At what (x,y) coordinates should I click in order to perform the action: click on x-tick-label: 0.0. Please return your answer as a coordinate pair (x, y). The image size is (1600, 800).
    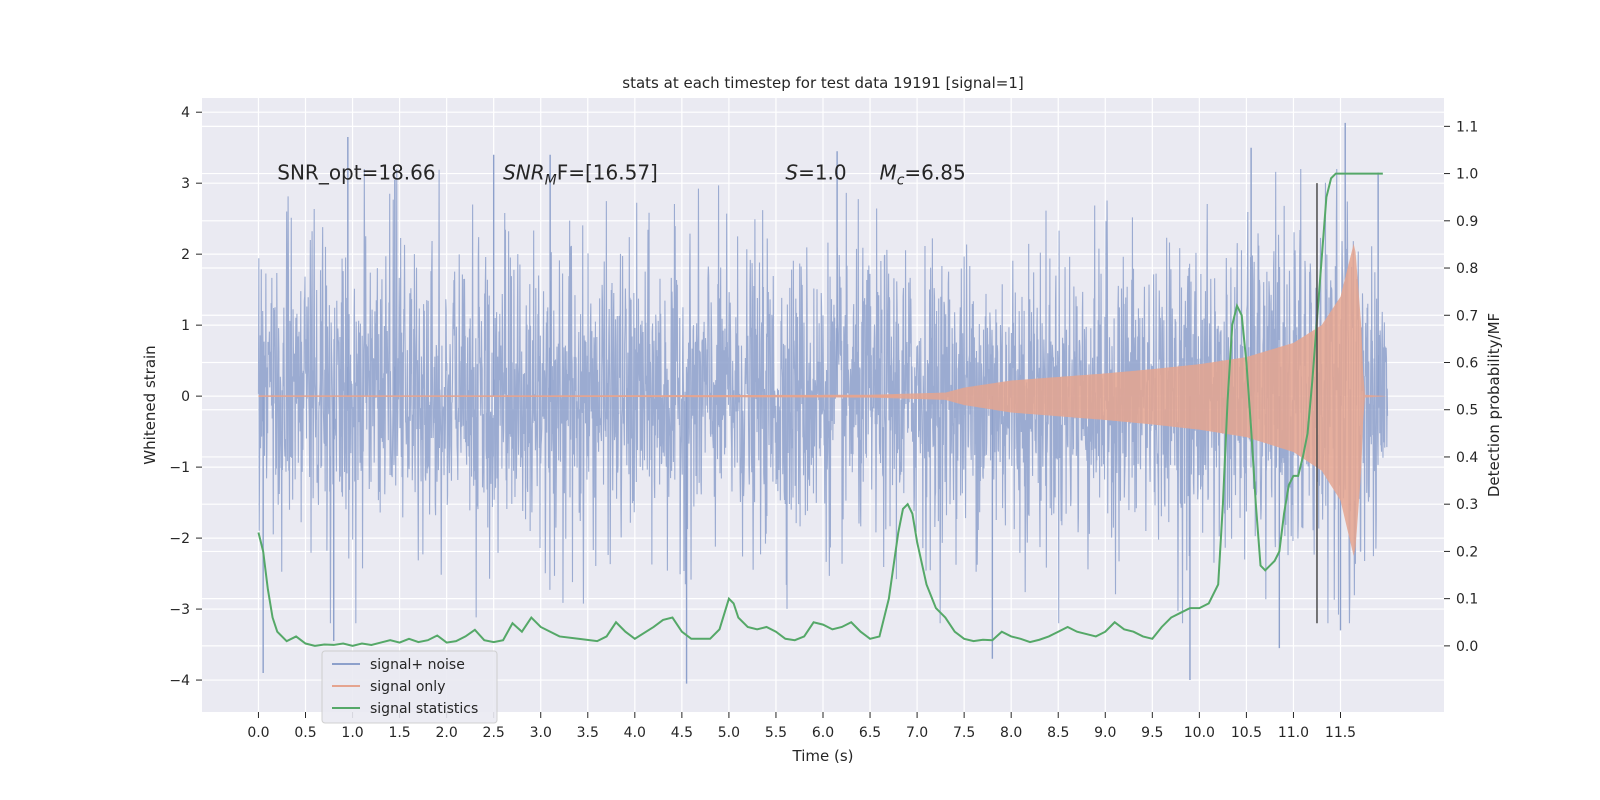
    Looking at the image, I should click on (258, 733).